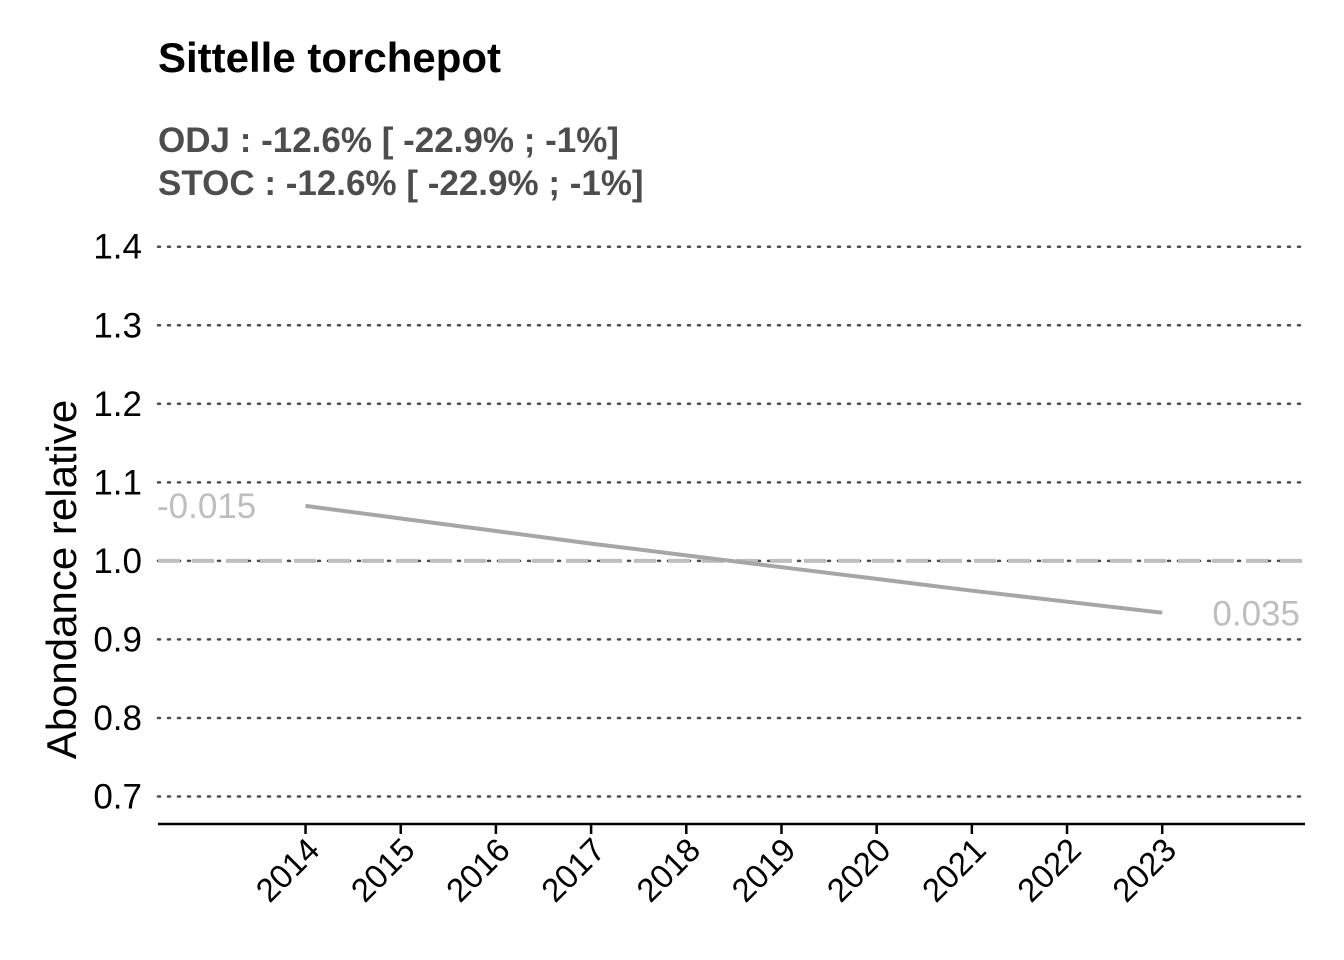 This screenshot has width=1344, height=960. I want to click on chart-subtitle-stoc: STOC : -12.6% [ -22.9% ; -1%], so click(401, 183).